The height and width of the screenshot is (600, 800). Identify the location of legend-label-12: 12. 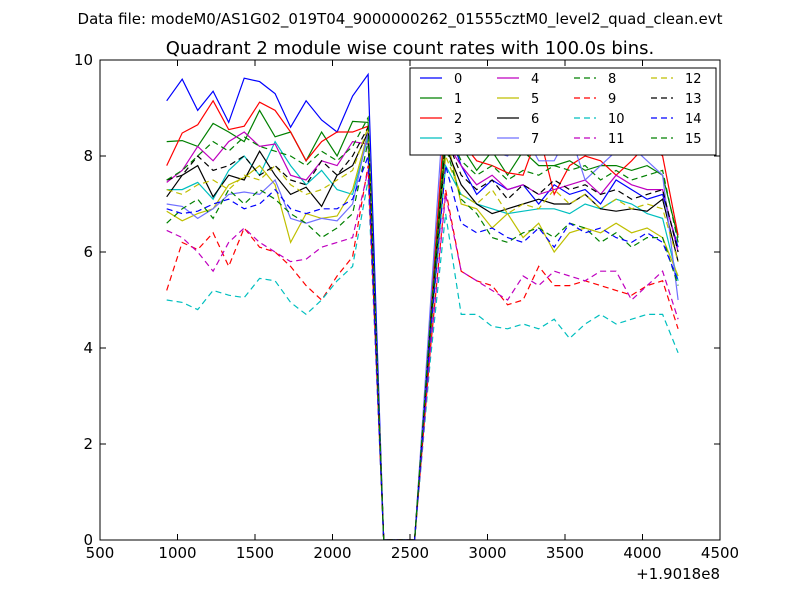
(693, 79).